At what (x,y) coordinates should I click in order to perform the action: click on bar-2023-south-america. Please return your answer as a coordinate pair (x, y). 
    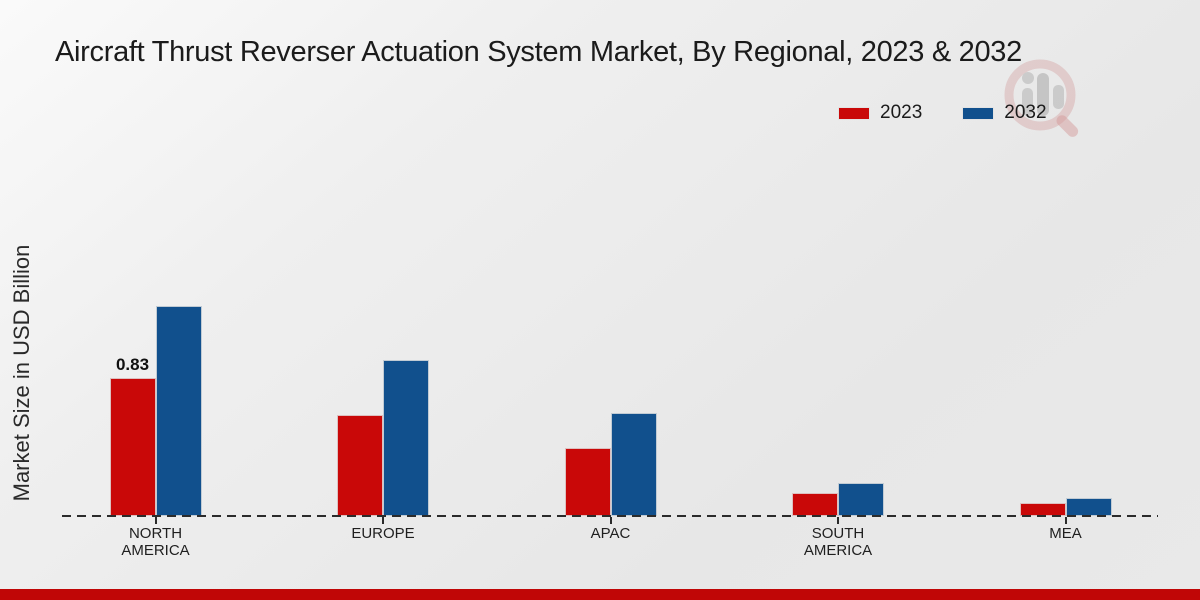
    Looking at the image, I should click on (815, 504).